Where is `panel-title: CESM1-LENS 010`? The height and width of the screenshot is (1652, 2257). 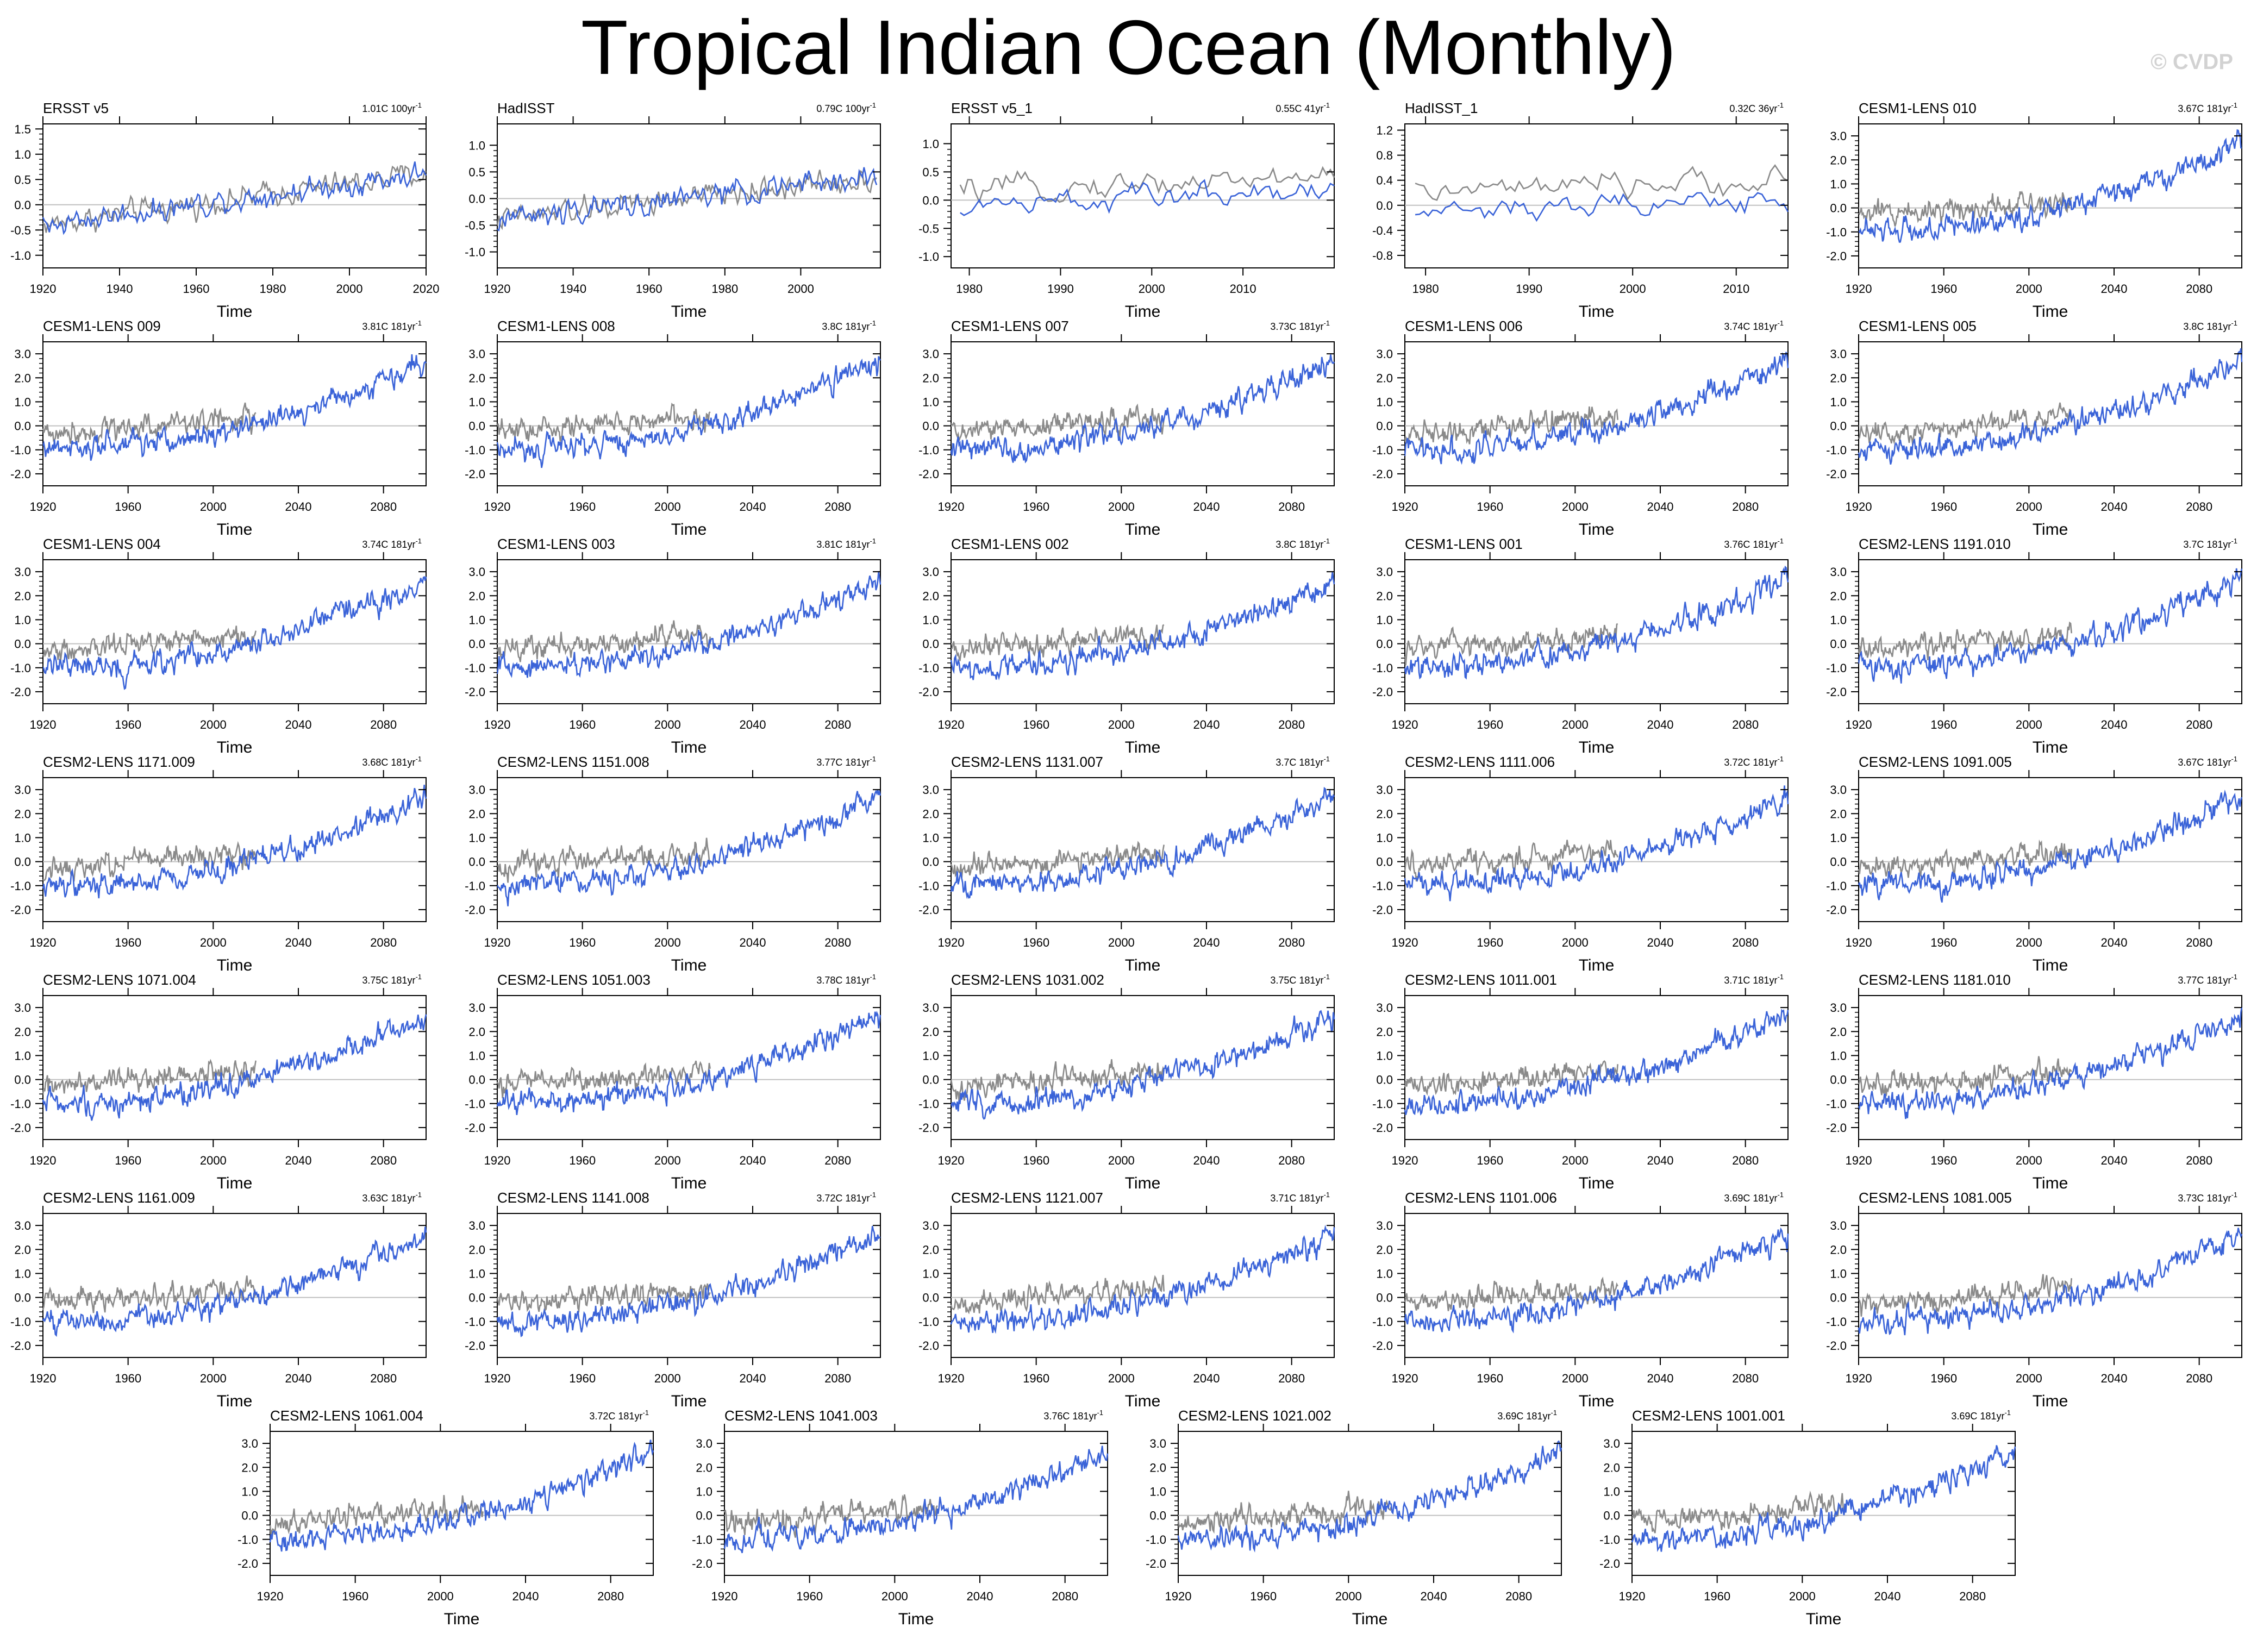
panel-title: CESM1-LENS 010 is located at coordinates (1918, 108).